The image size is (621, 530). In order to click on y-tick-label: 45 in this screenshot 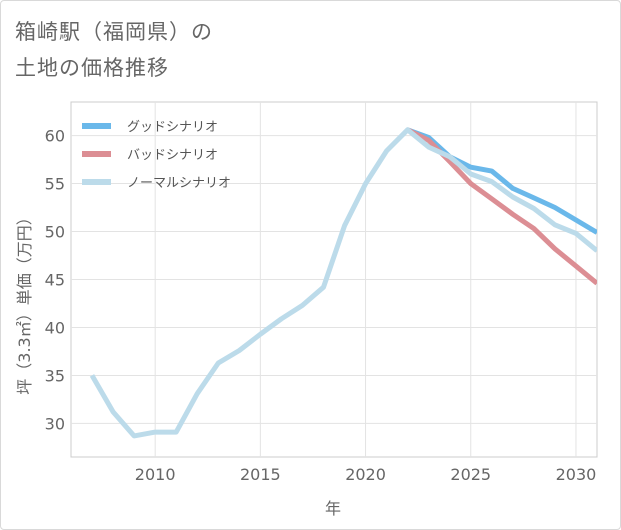, I will do `click(55, 280)`.